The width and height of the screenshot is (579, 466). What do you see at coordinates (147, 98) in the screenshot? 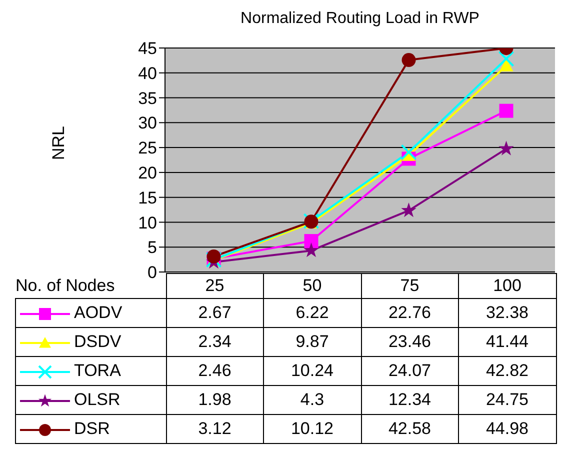
I see `y-tick-label: 35` at bounding box center [147, 98].